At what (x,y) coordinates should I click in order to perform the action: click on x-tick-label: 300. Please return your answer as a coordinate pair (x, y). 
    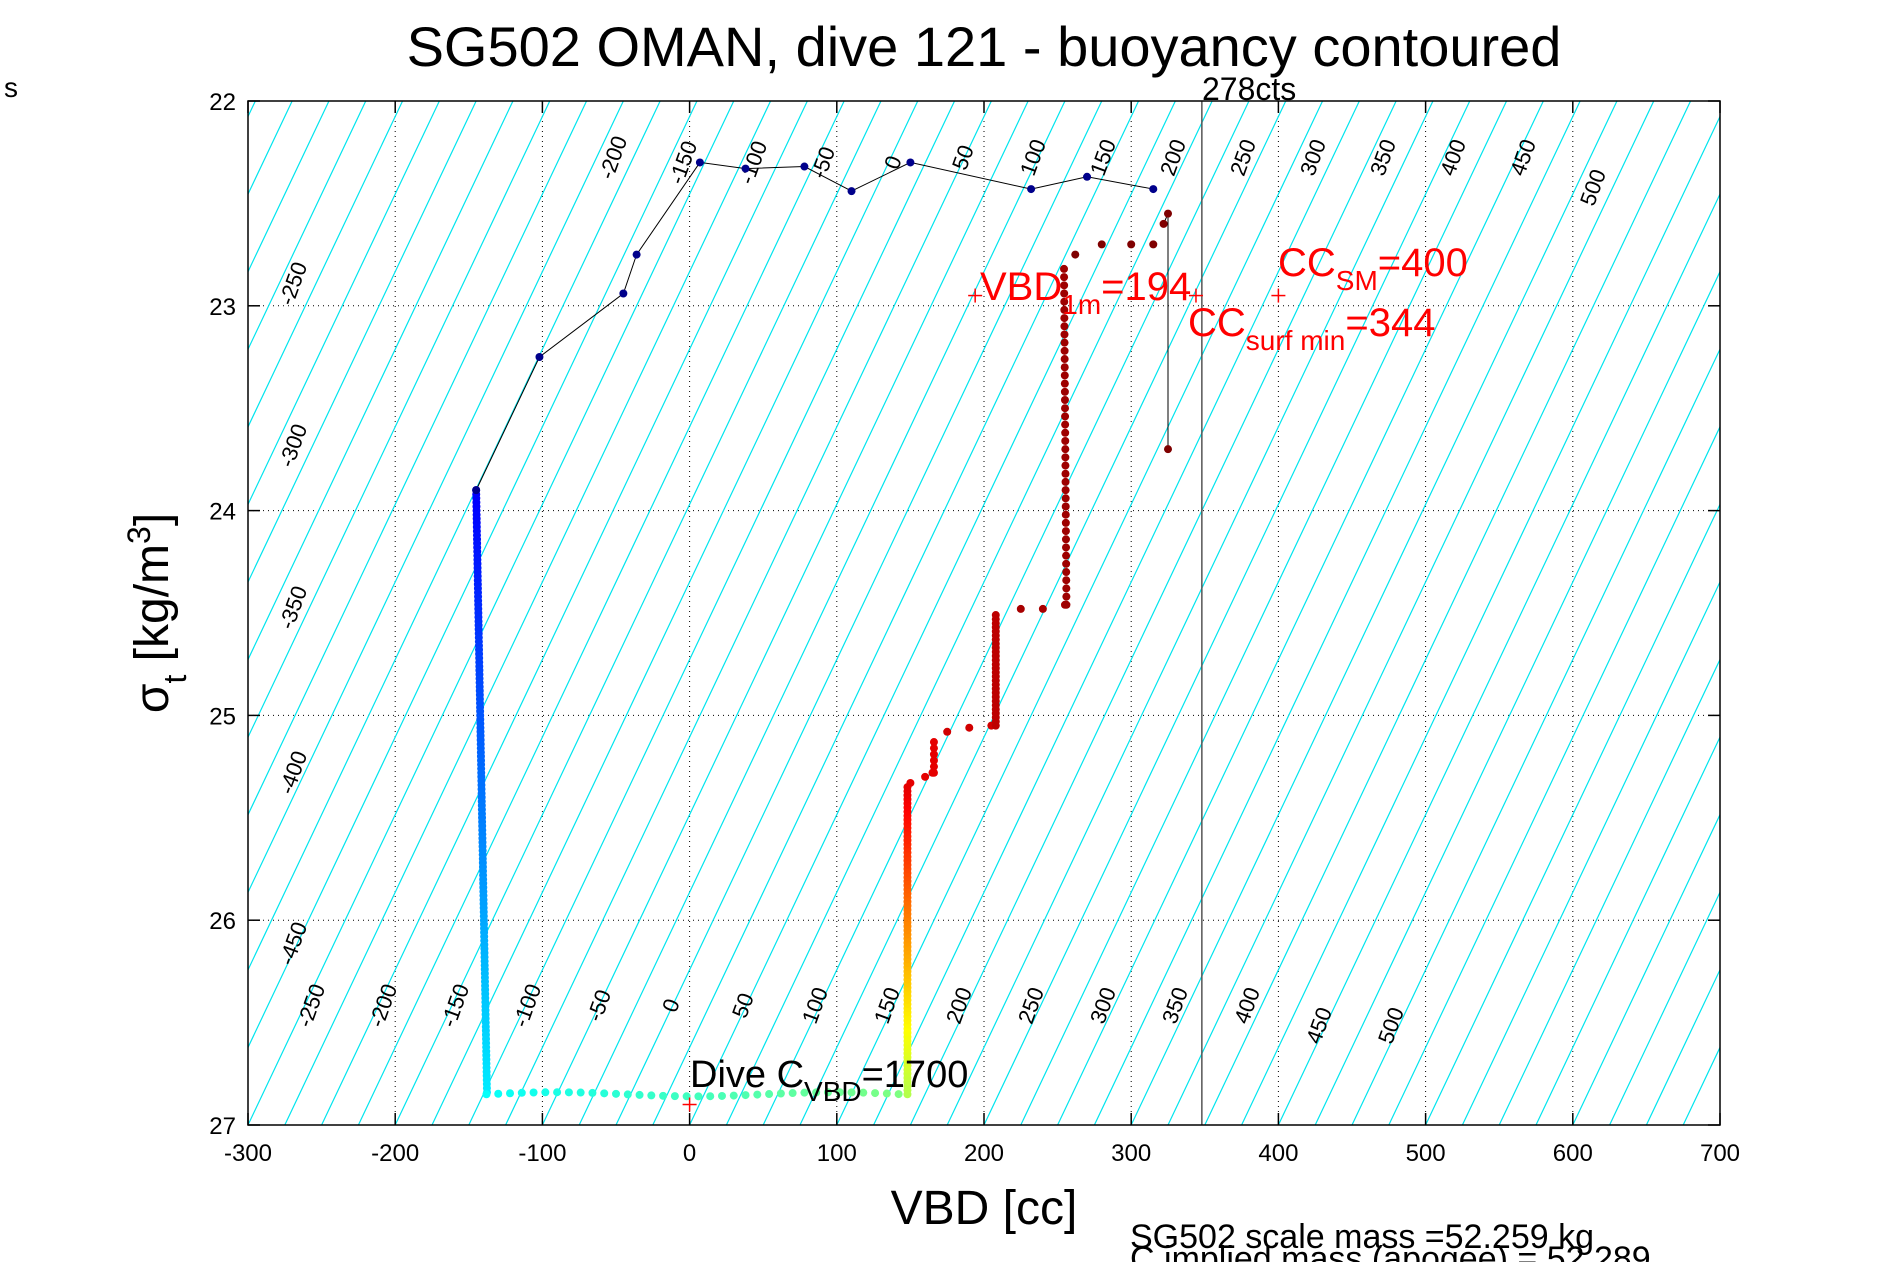
    Looking at the image, I should click on (1131, 1153).